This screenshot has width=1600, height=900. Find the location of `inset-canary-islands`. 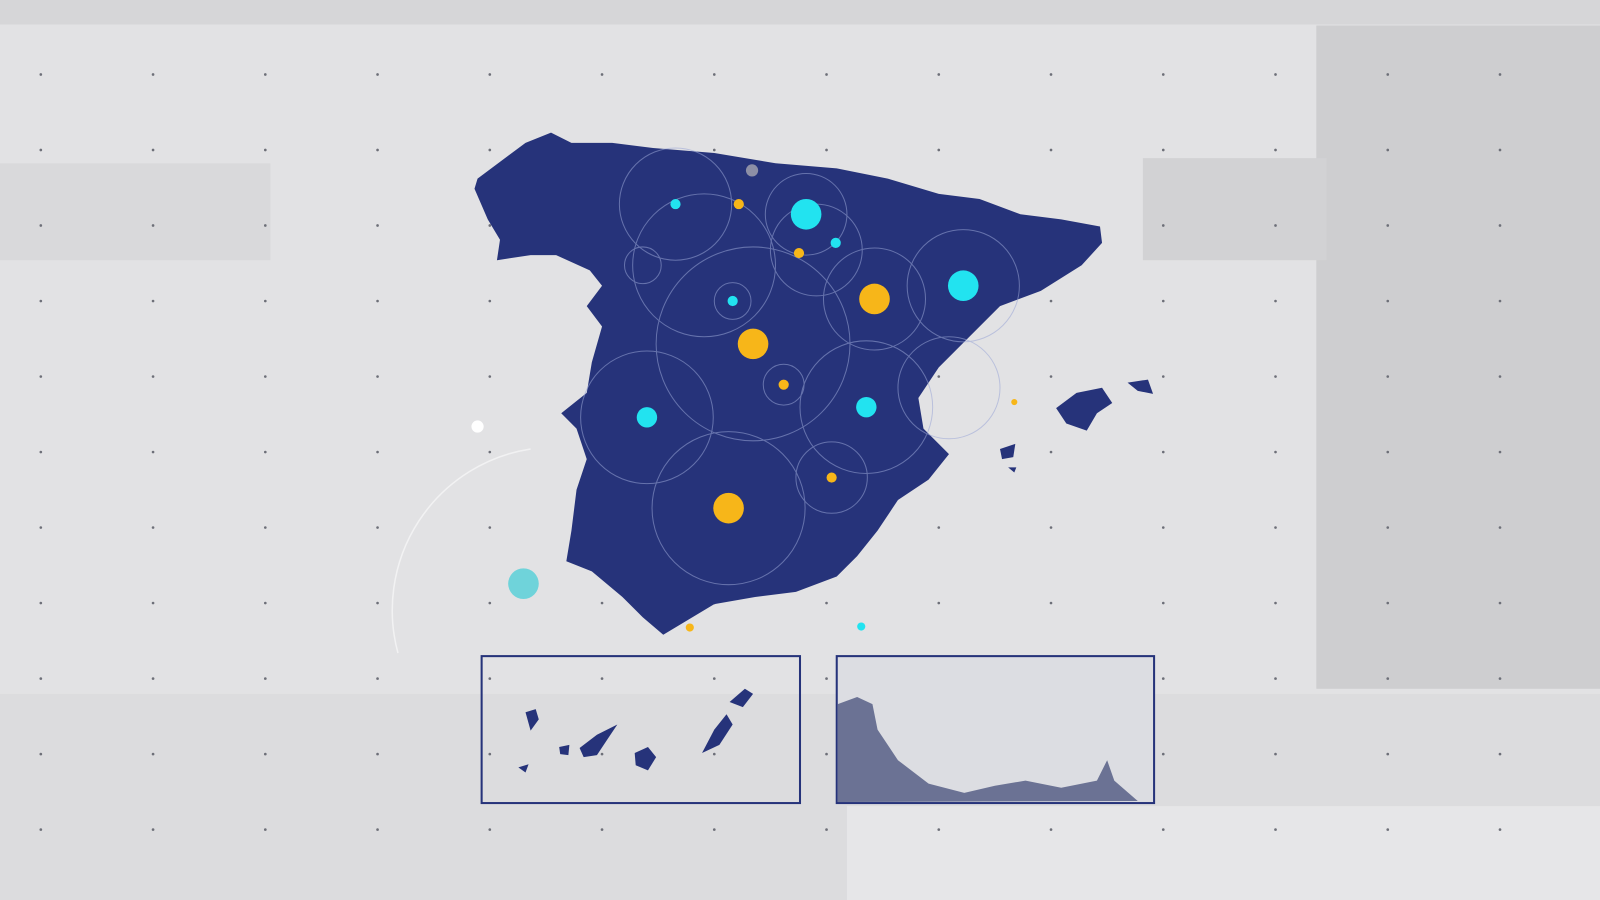

inset-canary-islands is located at coordinates (641, 730).